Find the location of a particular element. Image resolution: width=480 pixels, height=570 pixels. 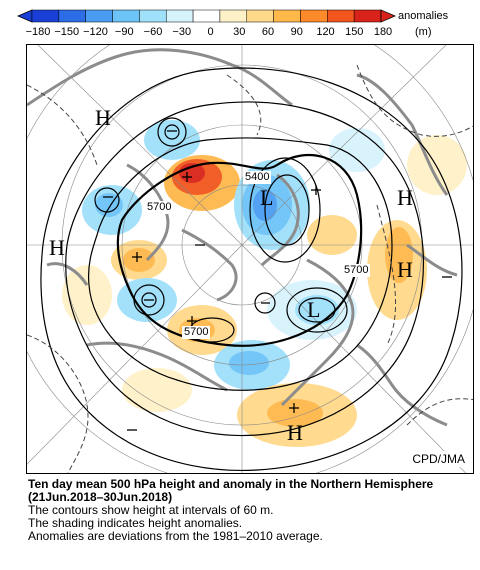

colorbar-tick-label: −150 is located at coordinates (67, 32).